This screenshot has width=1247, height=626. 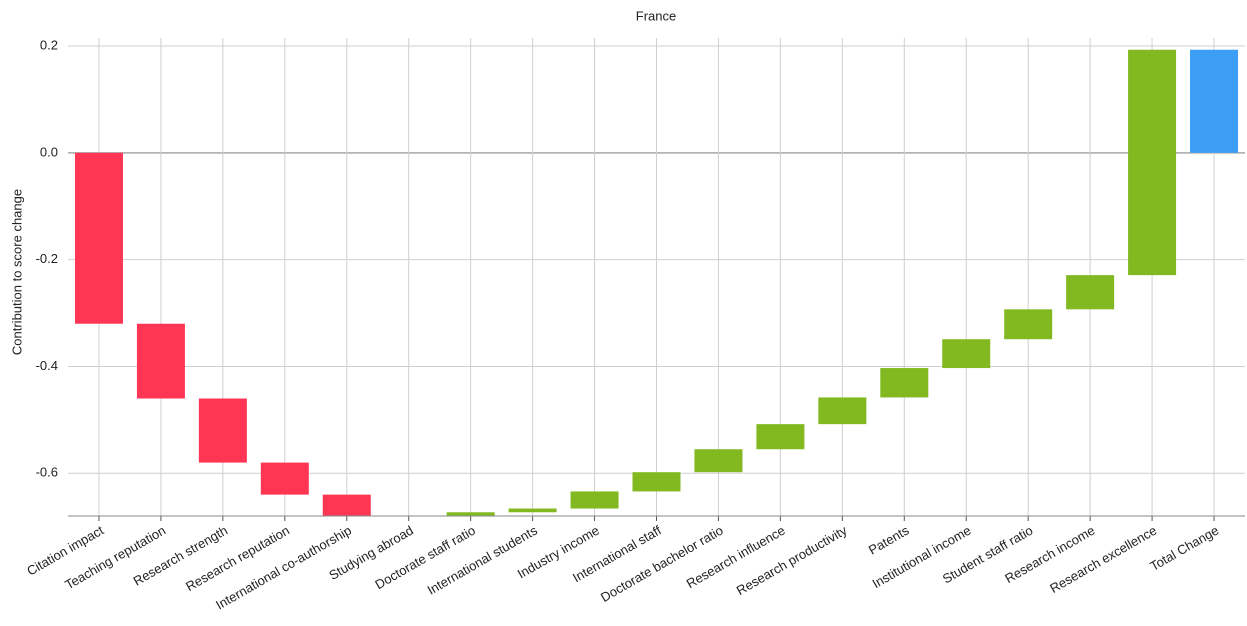 What do you see at coordinates (483, 559) in the screenshot?
I see `x-tick-label: International students` at bounding box center [483, 559].